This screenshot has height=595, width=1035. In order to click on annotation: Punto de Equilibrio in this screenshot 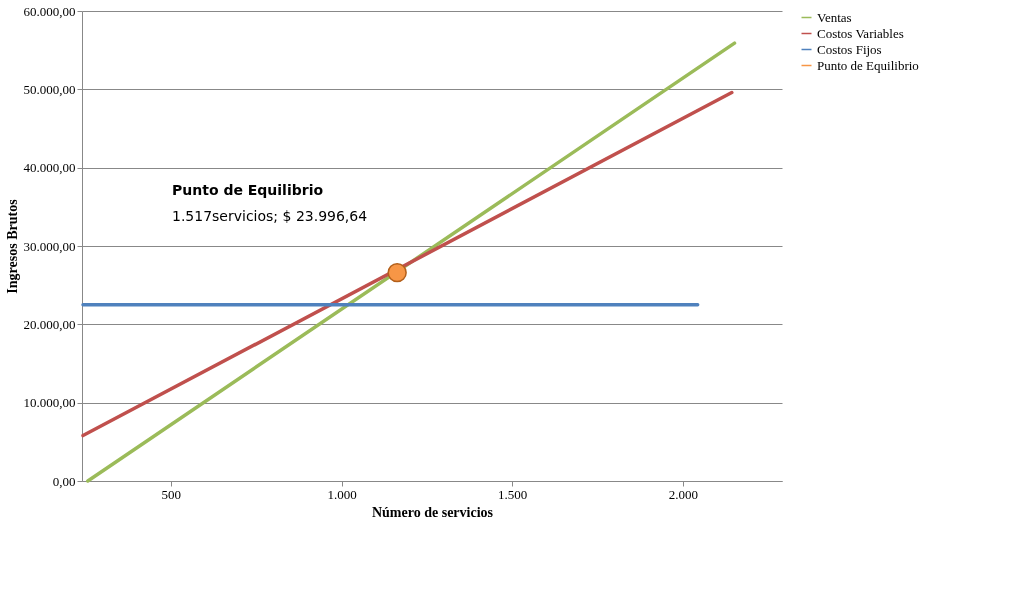, I will do `click(248, 190)`.